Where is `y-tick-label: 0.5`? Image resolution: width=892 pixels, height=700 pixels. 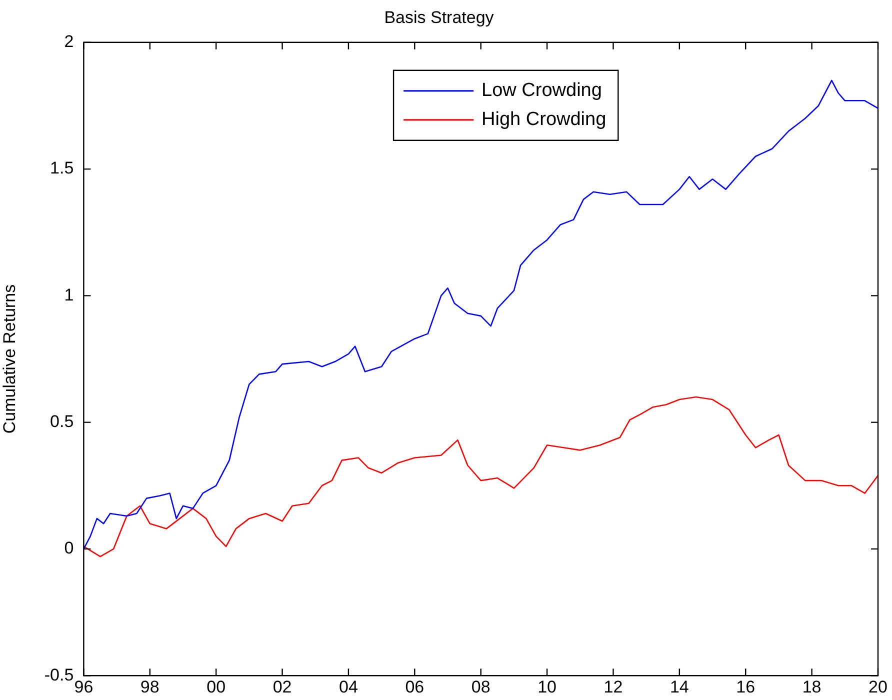
y-tick-label: 0.5 is located at coordinates (62, 422).